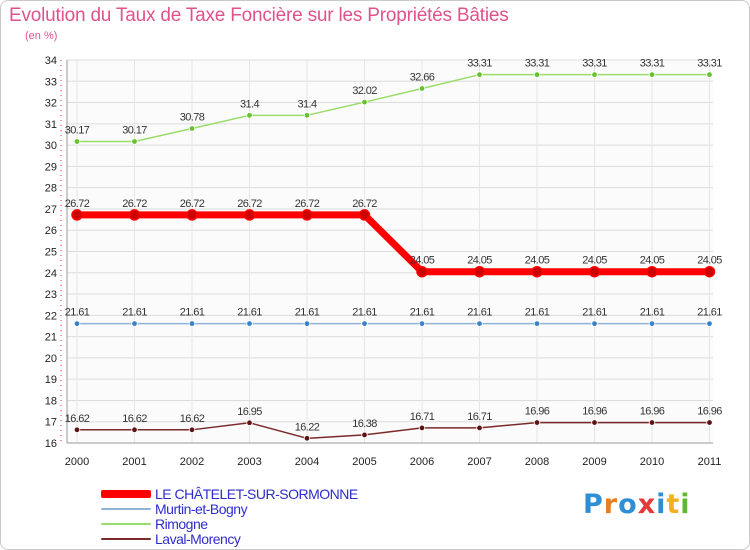 The width and height of the screenshot is (750, 550). What do you see at coordinates (306, 104) in the screenshot?
I see `data-label-rimogne: 31.4` at bounding box center [306, 104].